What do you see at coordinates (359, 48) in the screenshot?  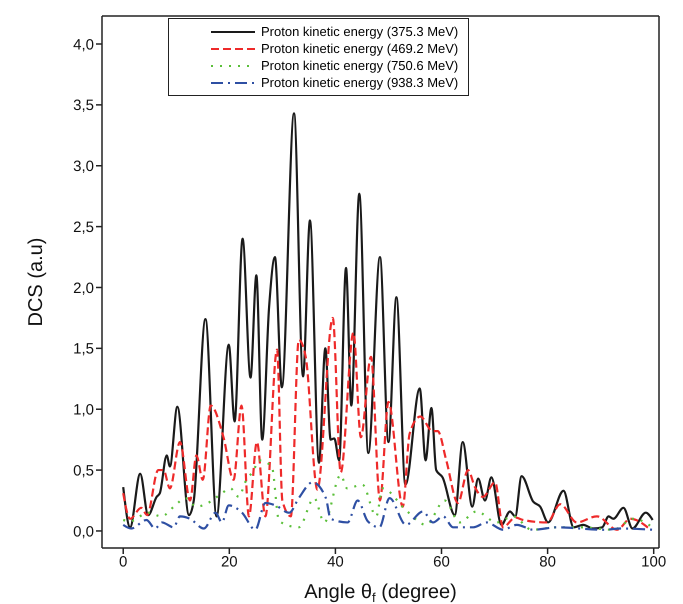 I see `legend-label: Proton kinetic energy (469.2 MeV)` at bounding box center [359, 48].